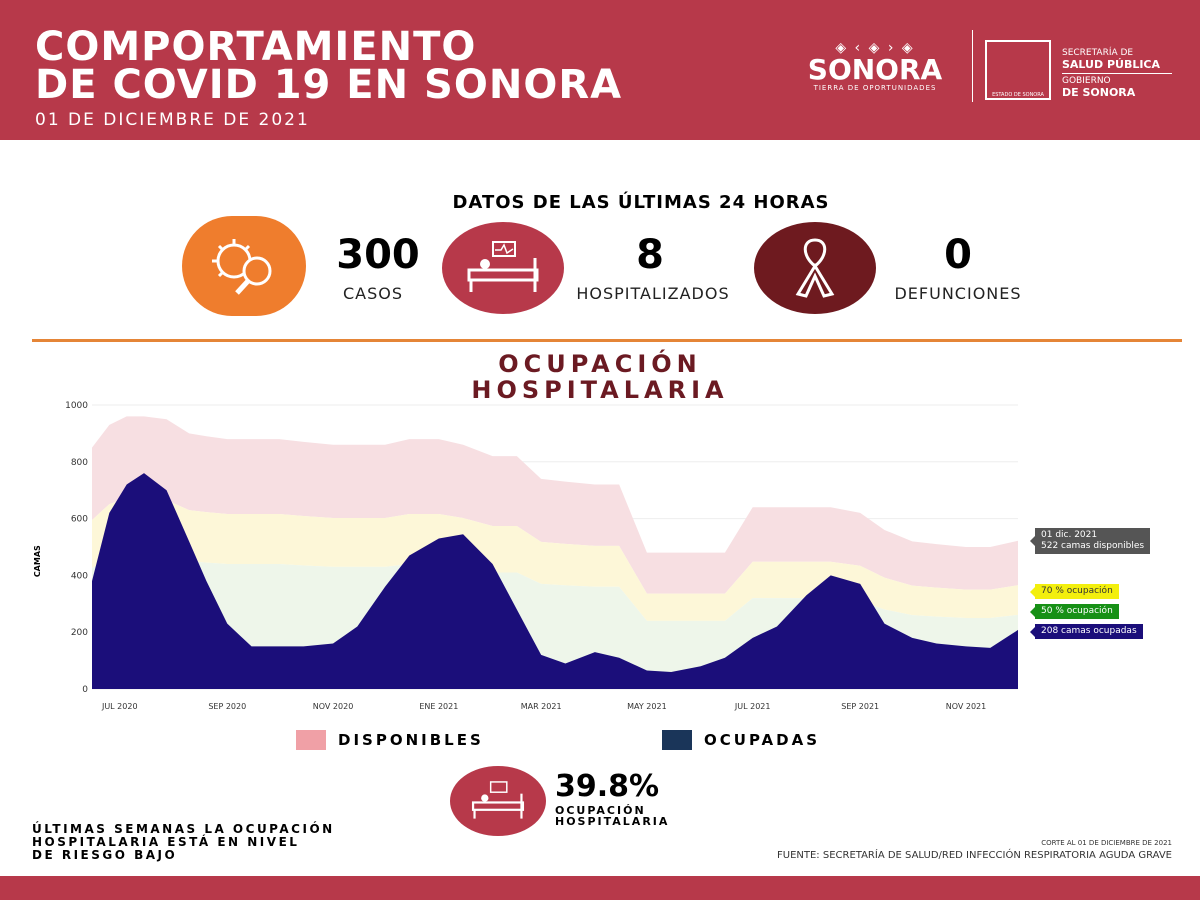  Describe the element at coordinates (79, 633) in the screenshot. I see `y-tick-label: 200` at that location.